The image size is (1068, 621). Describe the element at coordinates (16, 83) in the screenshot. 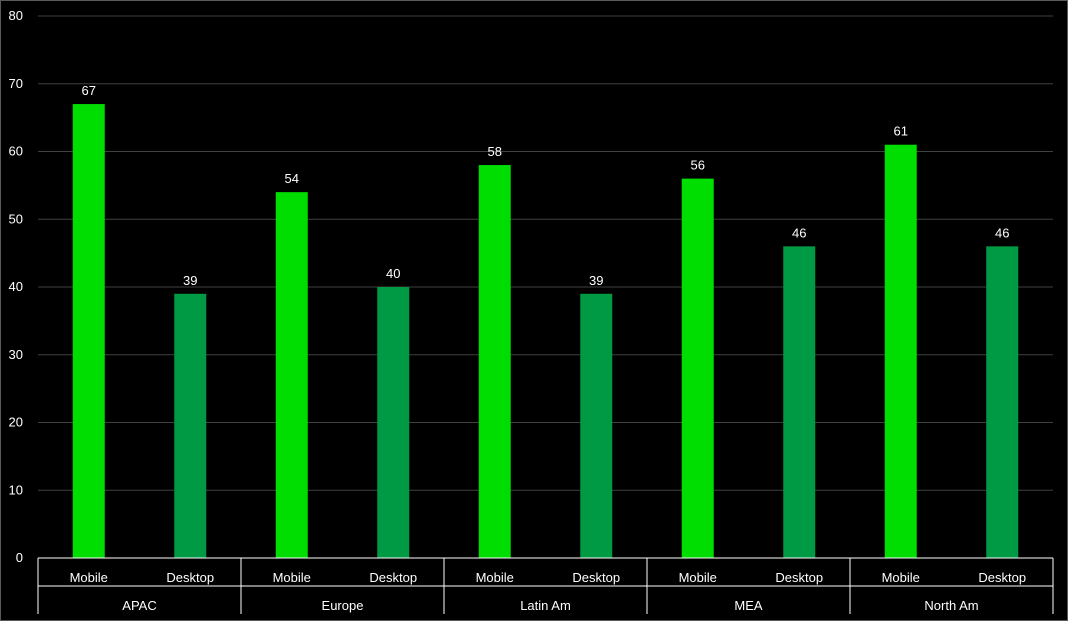

I see `y-tick-label: 70` at that location.